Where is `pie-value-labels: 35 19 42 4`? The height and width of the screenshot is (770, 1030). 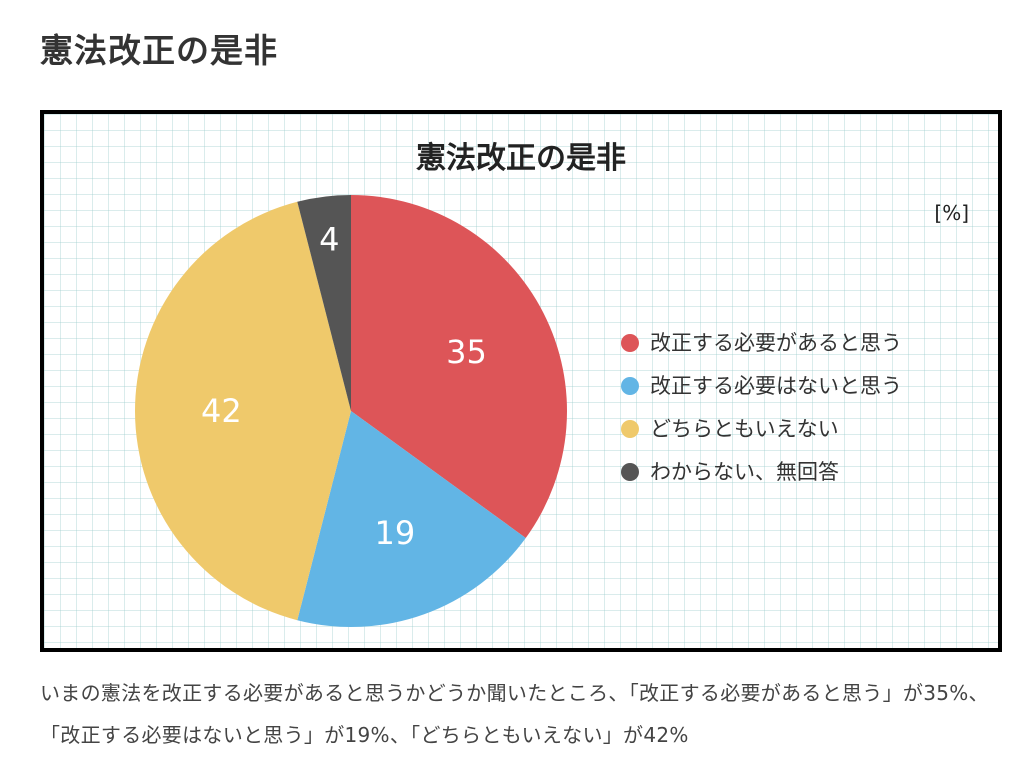 pie-value-labels: 35 19 42 4 is located at coordinates (344, 386).